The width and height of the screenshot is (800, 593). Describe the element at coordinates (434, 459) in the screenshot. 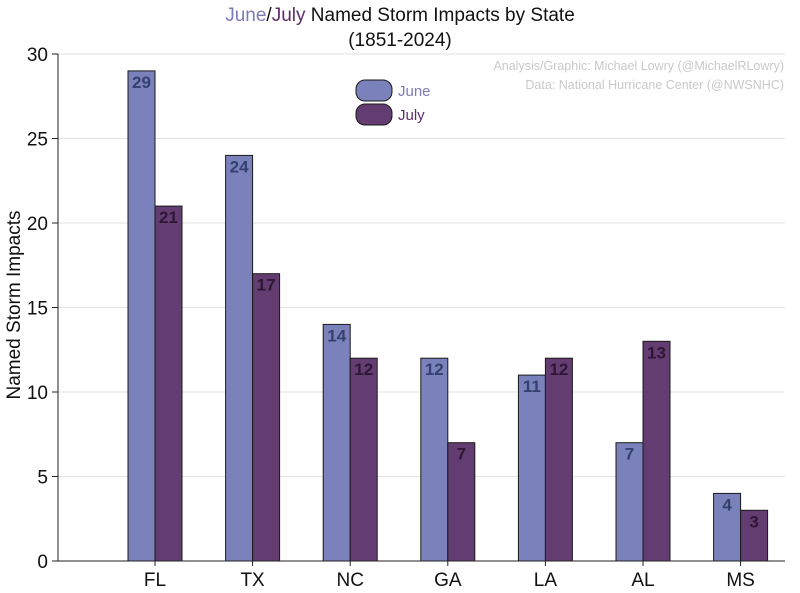

I see `bar-ga-june` at that location.